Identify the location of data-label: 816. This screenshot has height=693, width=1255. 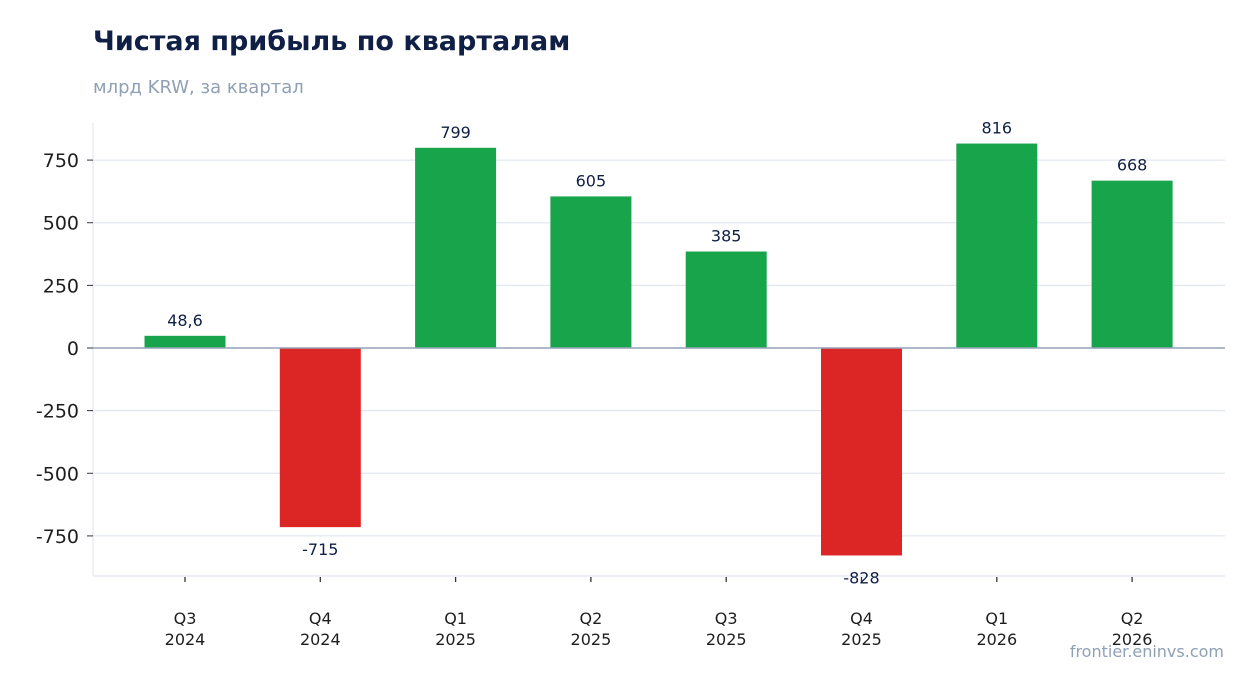
(997, 128).